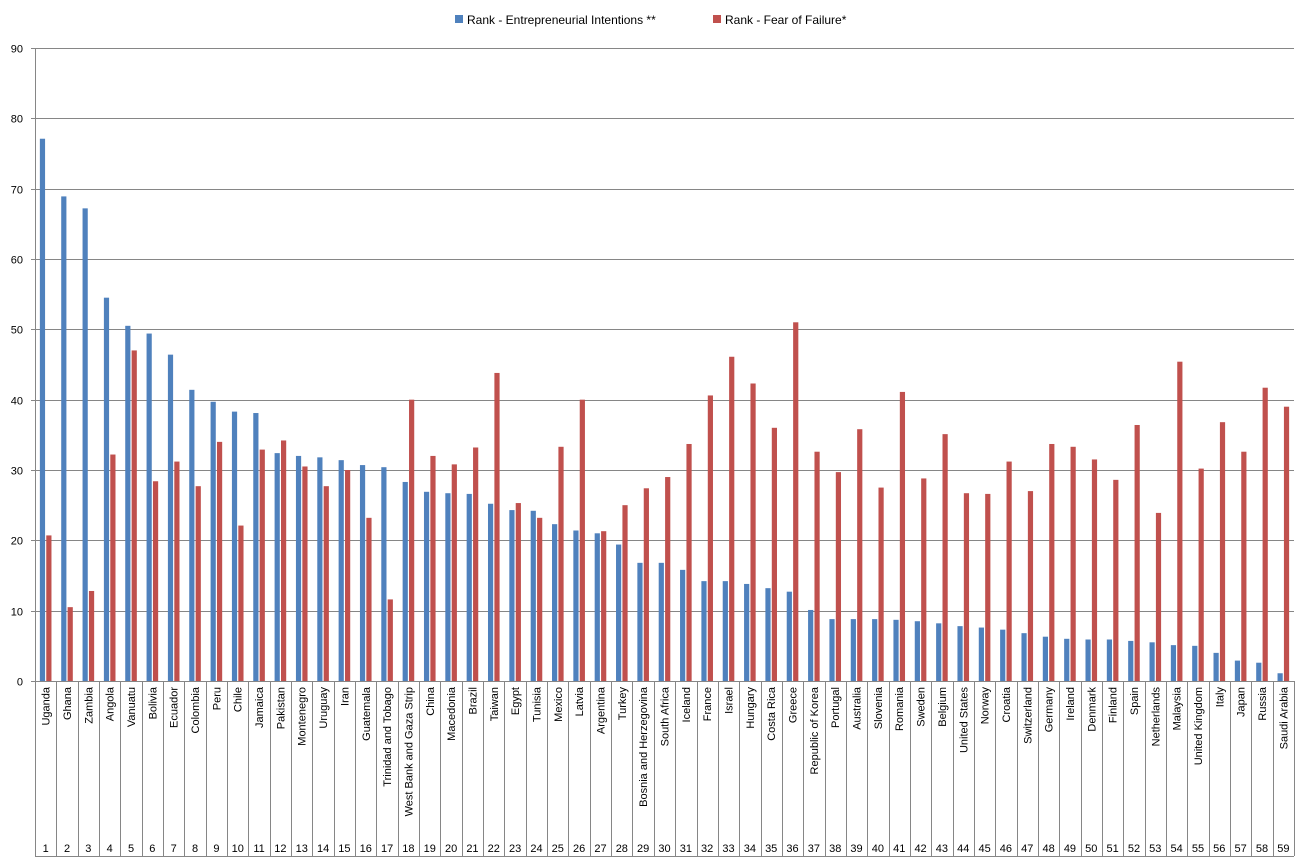 This screenshot has width=1309, height=862. I want to click on x-category-label: Republic of Korea, so click(815, 730).